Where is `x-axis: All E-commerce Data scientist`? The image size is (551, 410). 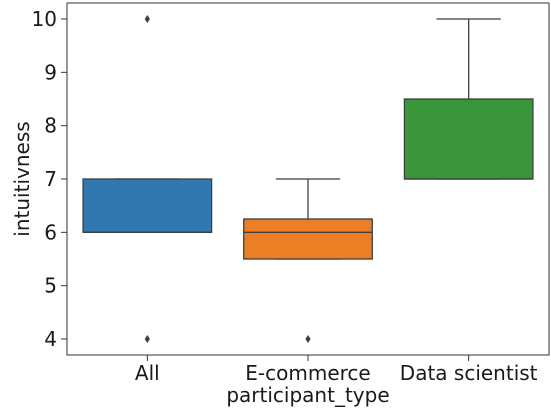
x-axis: All E-commerce Data scientist is located at coordinates (336, 370).